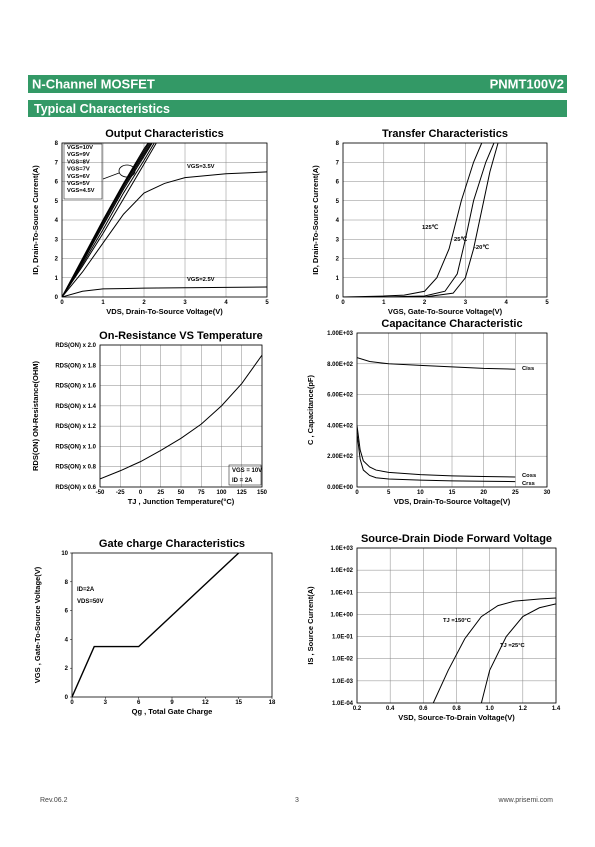 This screenshot has height=847, width=595. What do you see at coordinates (456, 709) in the screenshot?
I see `x-tick-label: 0.8` at bounding box center [456, 709].